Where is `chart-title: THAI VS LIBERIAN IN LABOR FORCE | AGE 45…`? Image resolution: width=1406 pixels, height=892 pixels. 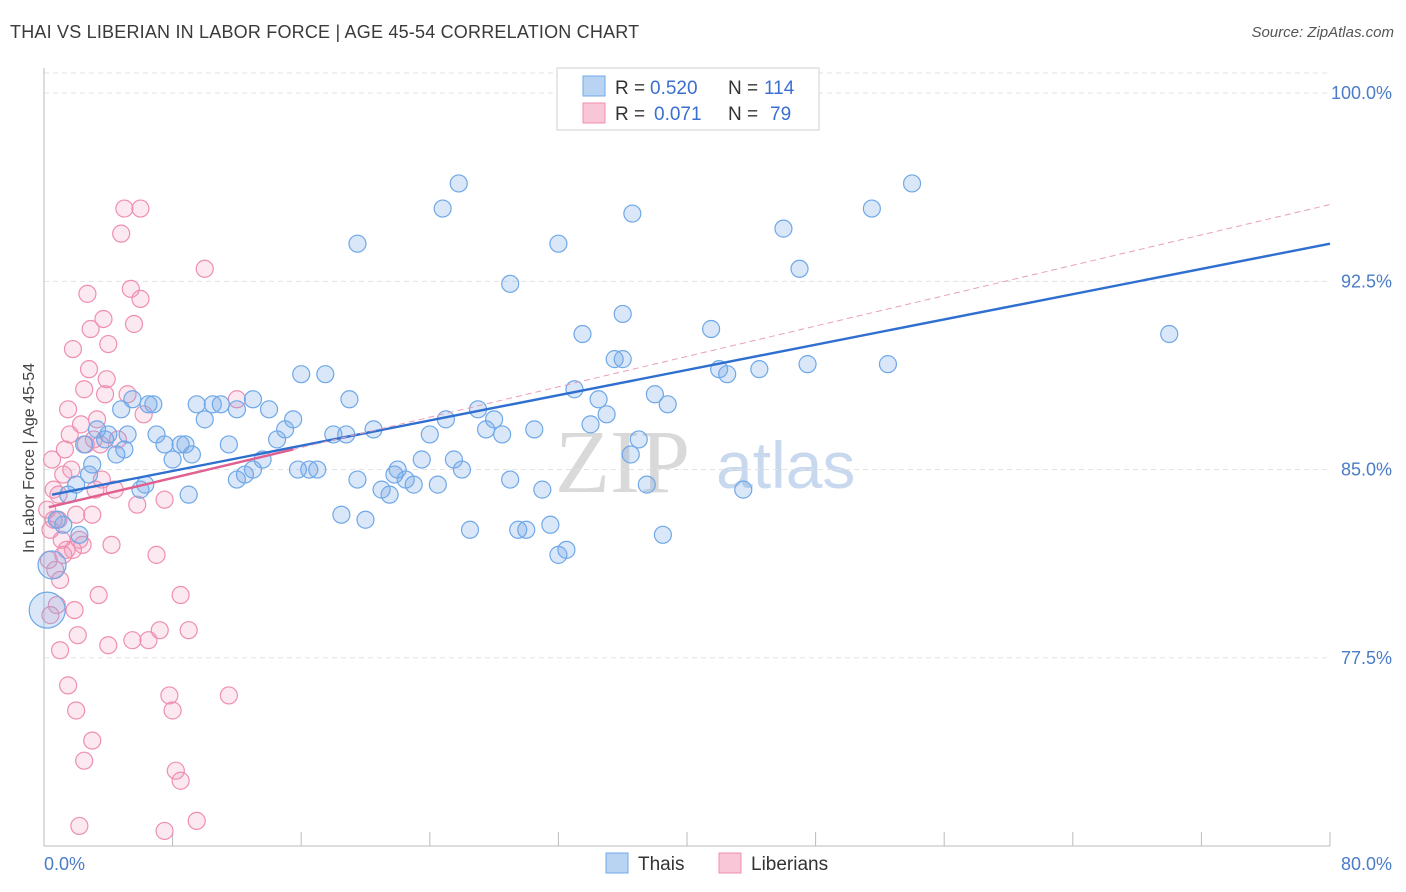 chart-title: THAI VS LIBERIAN IN LABOR FORCE | AGE 45… is located at coordinates (325, 32).